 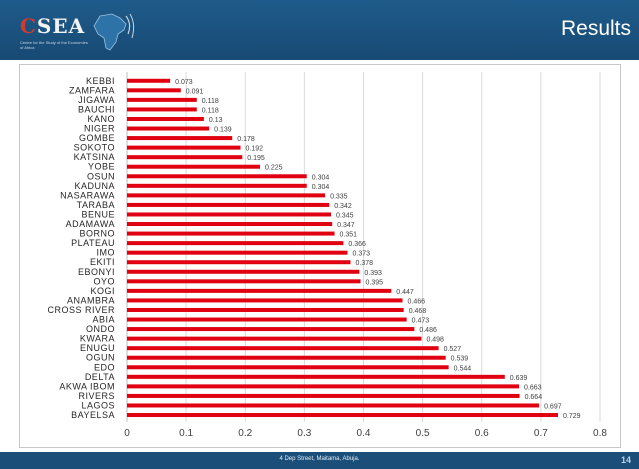 I want to click on category-label: ADAMAWA, so click(x=90, y=224).